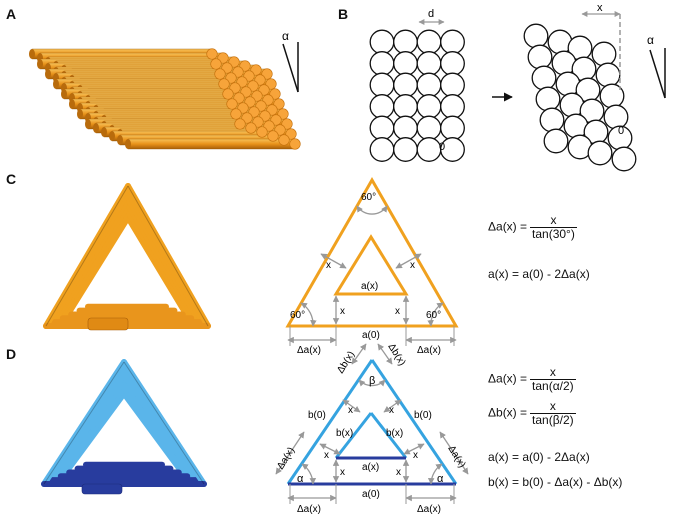  I want to click on shift-indicator: x, so click(601, 46).